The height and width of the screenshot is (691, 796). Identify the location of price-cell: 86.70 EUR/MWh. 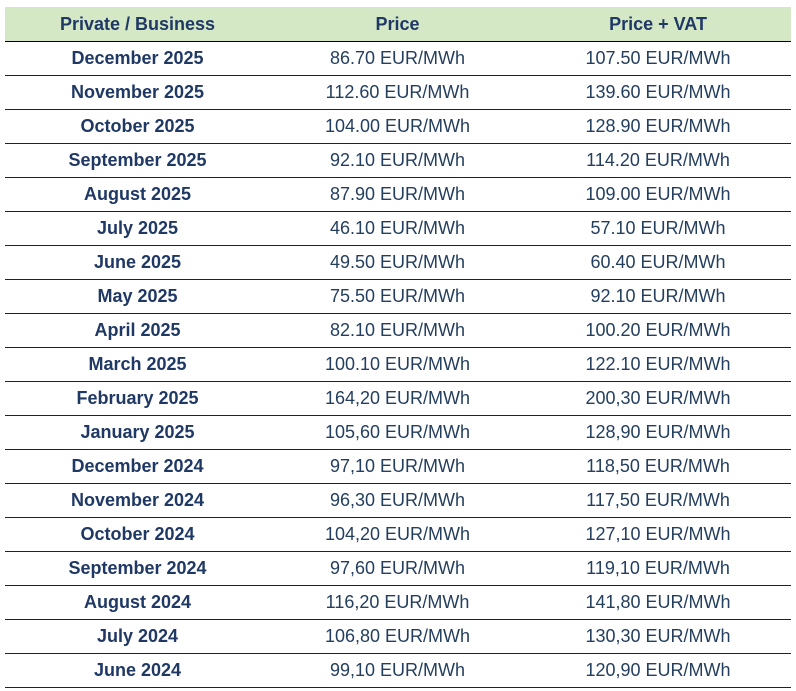
(397, 58).